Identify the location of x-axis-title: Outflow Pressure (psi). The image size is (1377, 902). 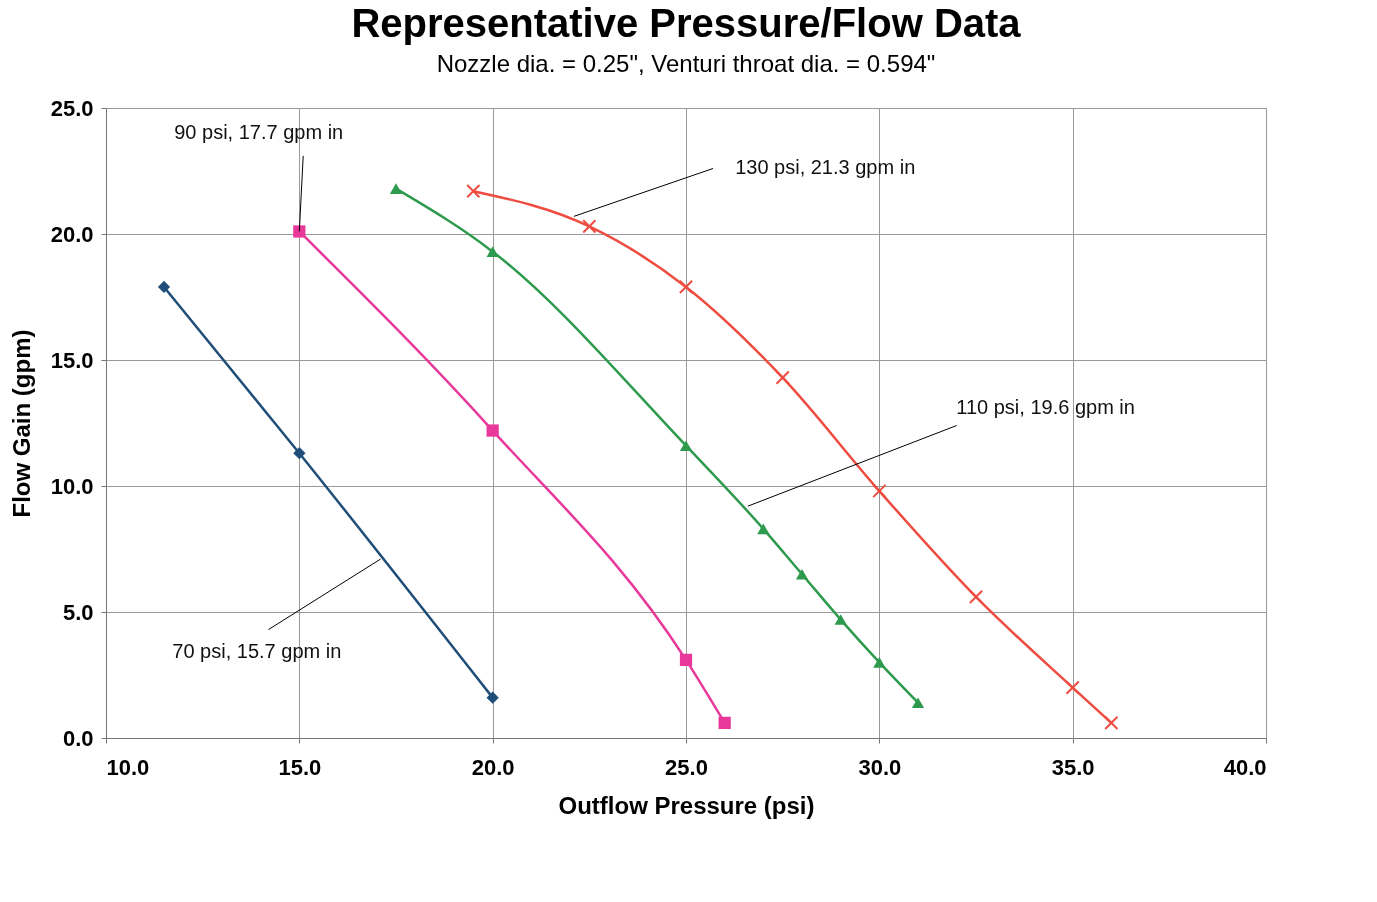
(686, 805).